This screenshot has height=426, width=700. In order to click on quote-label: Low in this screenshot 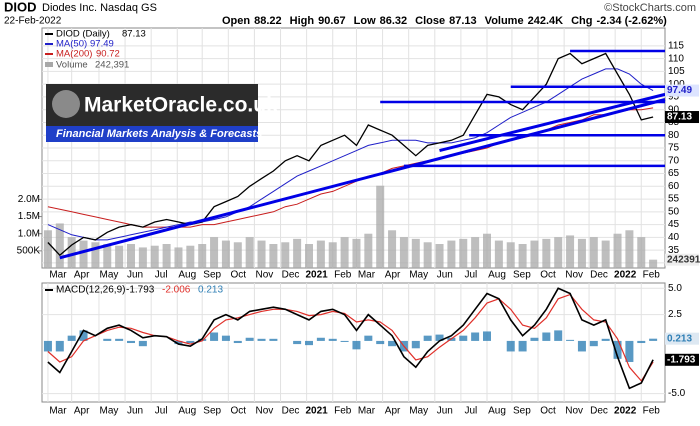, I will do `click(365, 21)`.